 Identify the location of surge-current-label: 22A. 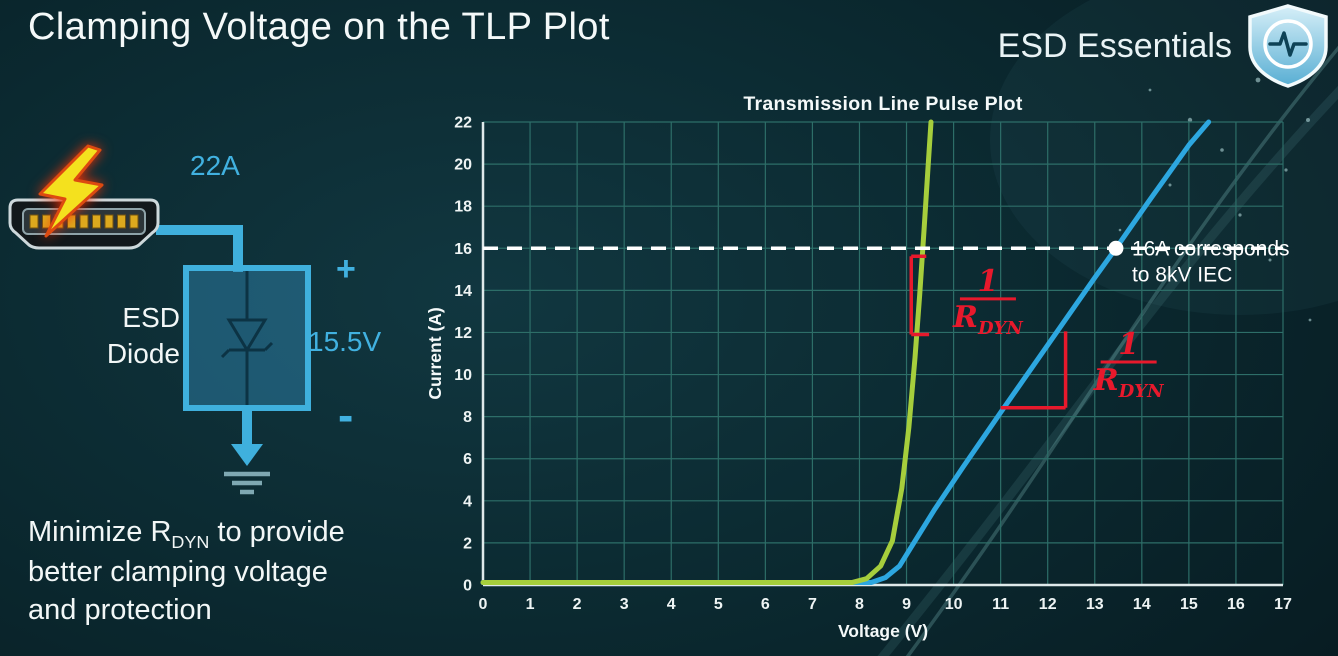
(215, 165).